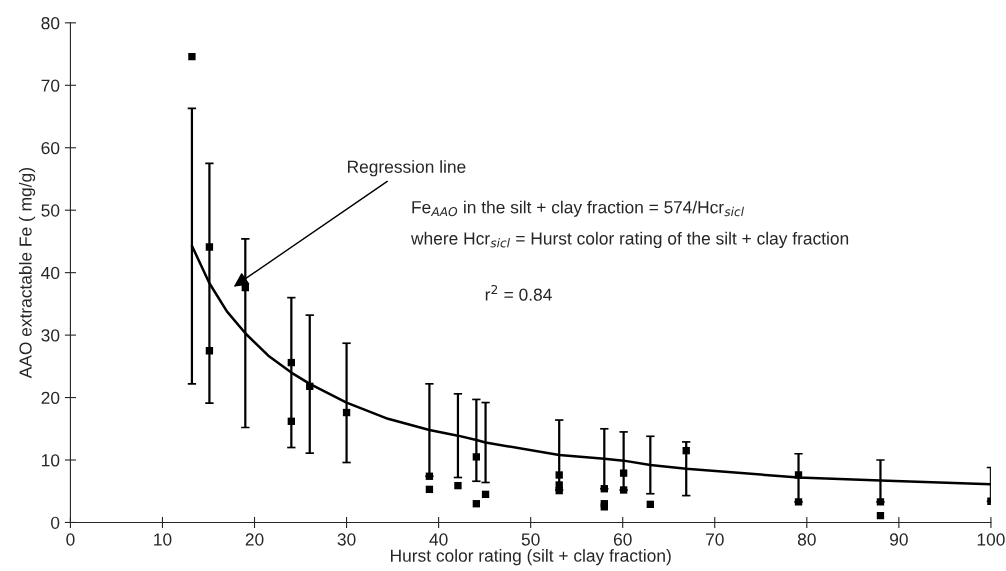  What do you see at coordinates (50, 85) in the screenshot?
I see `y-tick-label: 70` at bounding box center [50, 85].